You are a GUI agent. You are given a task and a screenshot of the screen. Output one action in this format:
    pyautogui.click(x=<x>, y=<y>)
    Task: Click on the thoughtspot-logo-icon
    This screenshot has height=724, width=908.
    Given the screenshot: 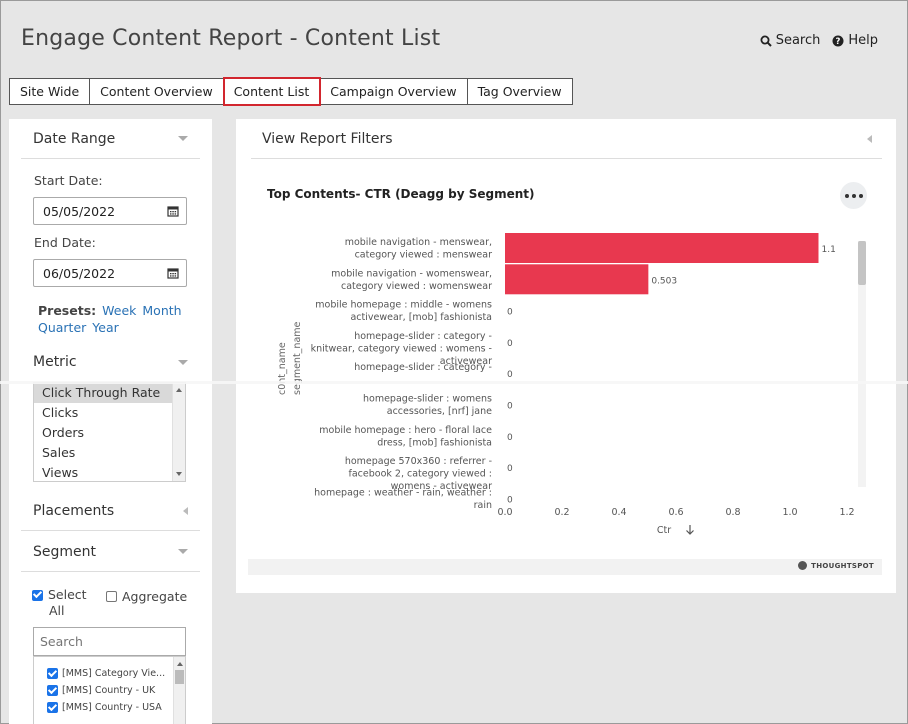 What is the action you would take?
    pyautogui.click(x=803, y=565)
    